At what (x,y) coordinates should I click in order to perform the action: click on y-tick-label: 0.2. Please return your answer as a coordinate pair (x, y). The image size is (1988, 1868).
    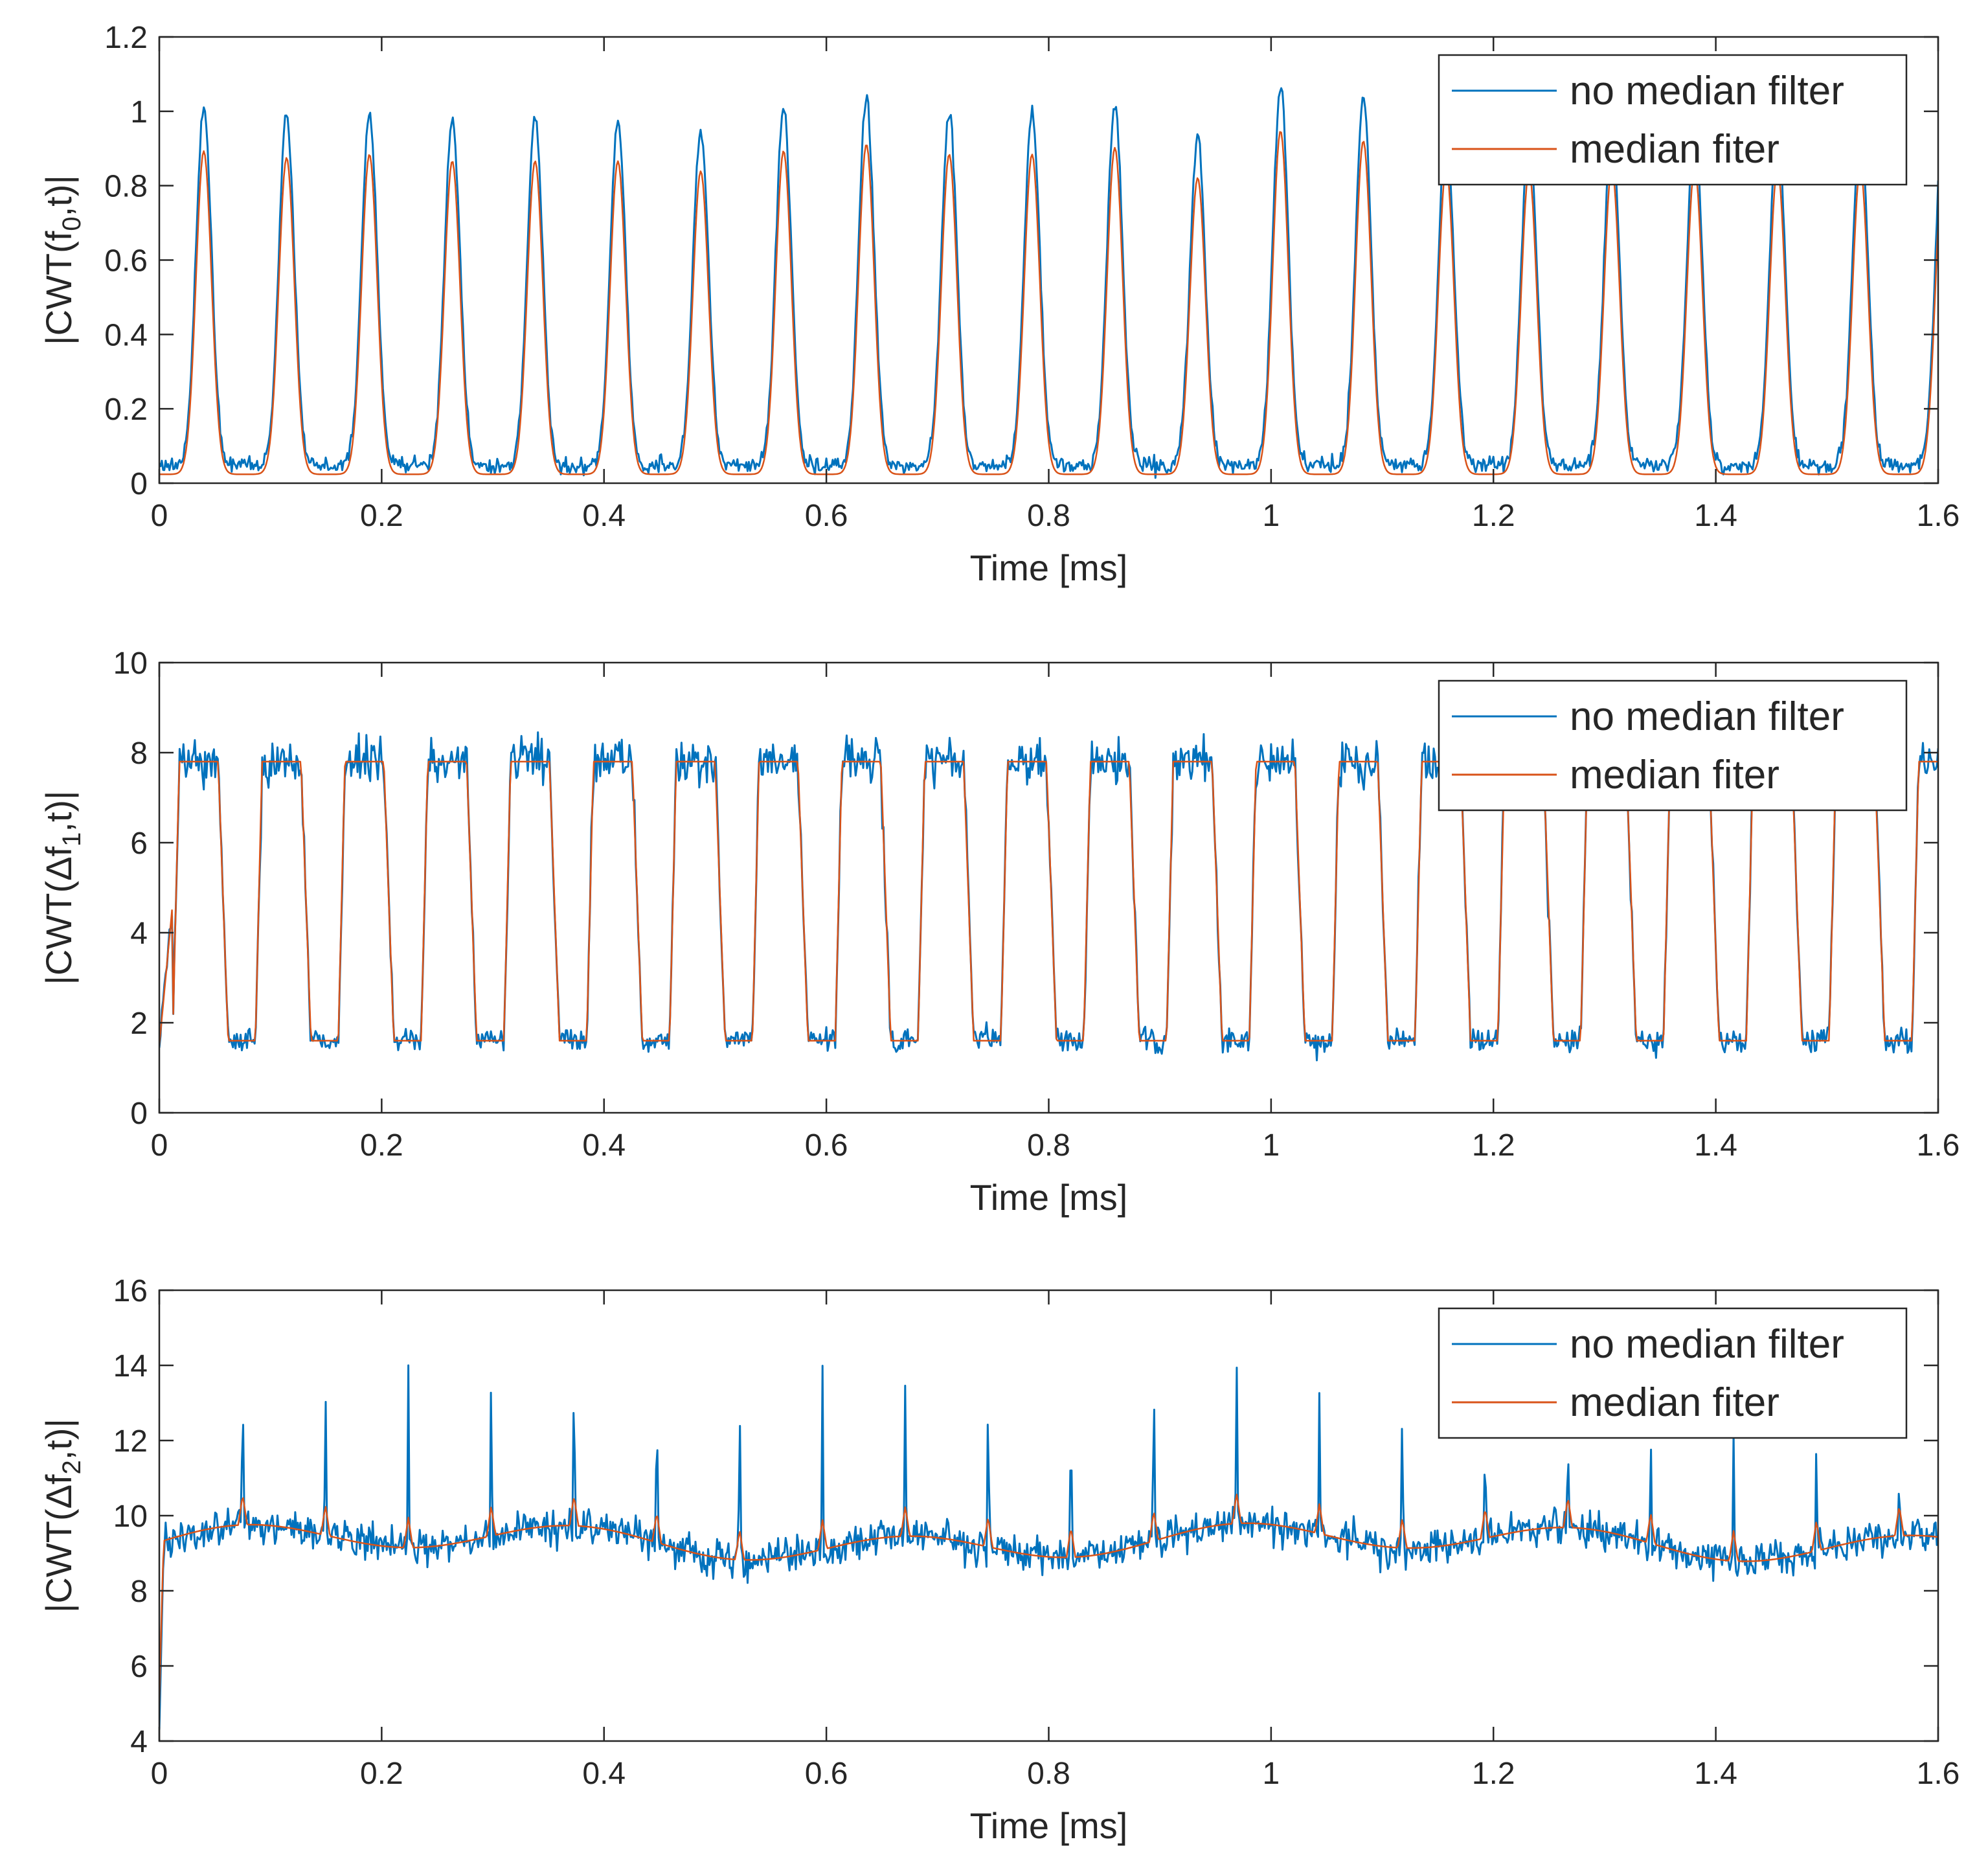
    Looking at the image, I should click on (126, 410).